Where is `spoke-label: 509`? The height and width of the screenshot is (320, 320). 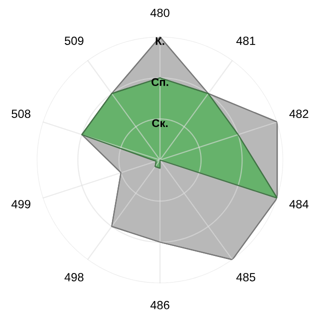 spoke-label: 509 is located at coordinates (74, 40).